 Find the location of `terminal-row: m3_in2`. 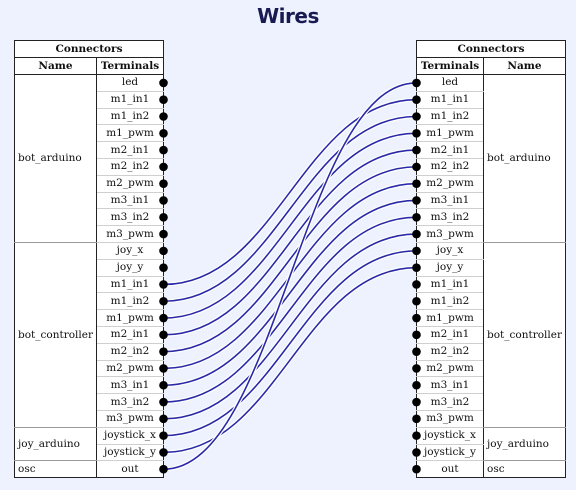

terminal-row: m3_in2 is located at coordinates (491, 217).